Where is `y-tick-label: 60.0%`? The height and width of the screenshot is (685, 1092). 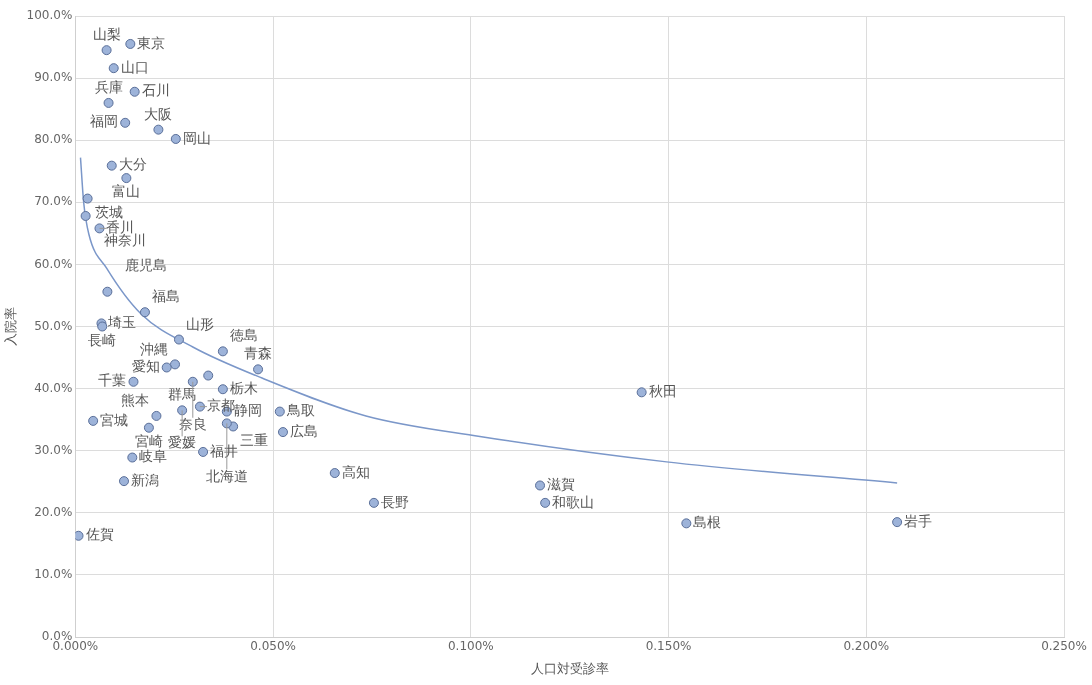
y-tick-label: 60.0% is located at coordinates (53, 263).